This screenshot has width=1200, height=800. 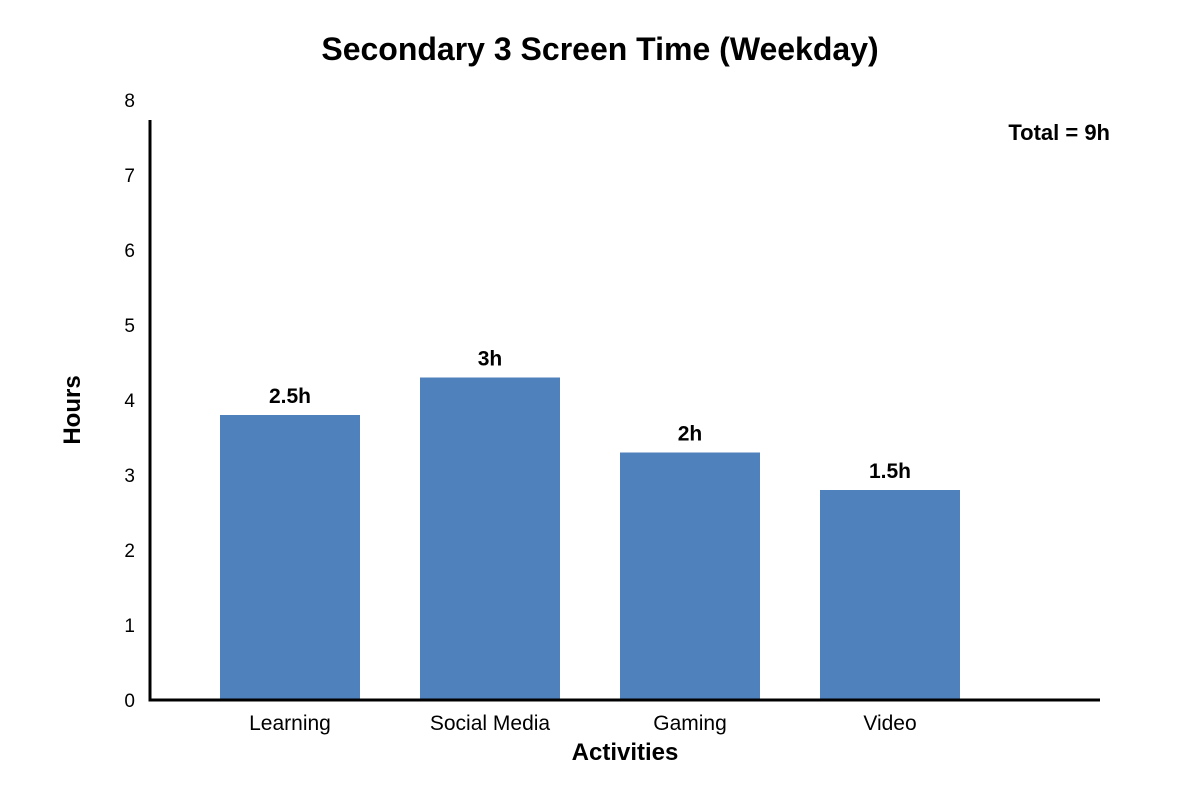 I want to click on bar-data-label: 2h, so click(x=690, y=434).